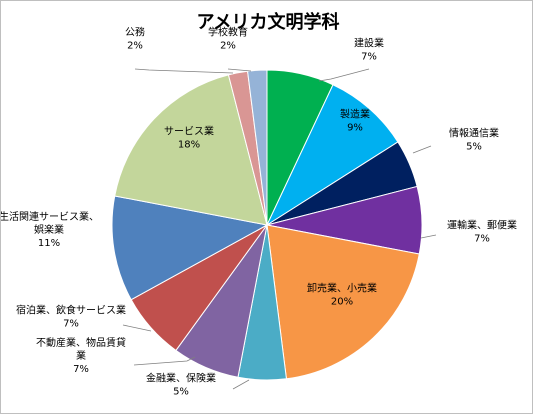 The image size is (535, 416). I want to click on slice-label: 製造業 9%, so click(355, 121).